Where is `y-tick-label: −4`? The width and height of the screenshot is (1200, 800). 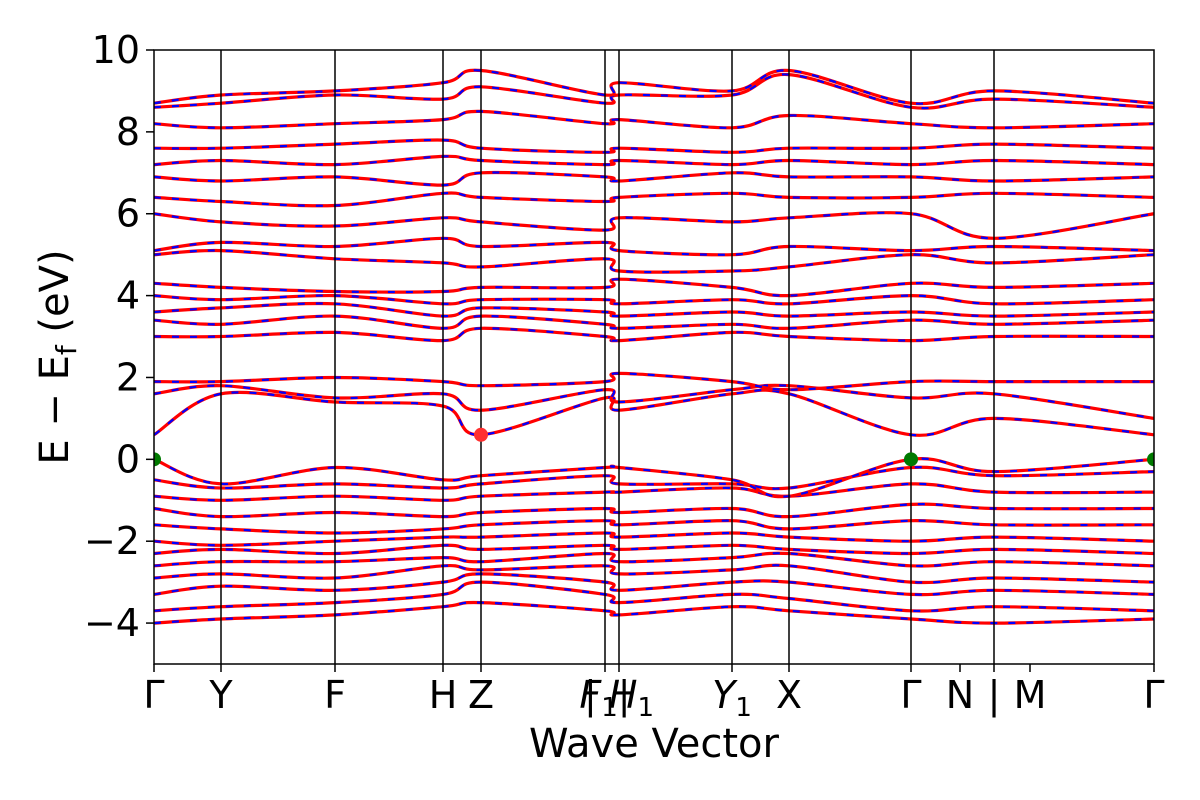 y-tick-label: −4 is located at coordinates (112, 623).